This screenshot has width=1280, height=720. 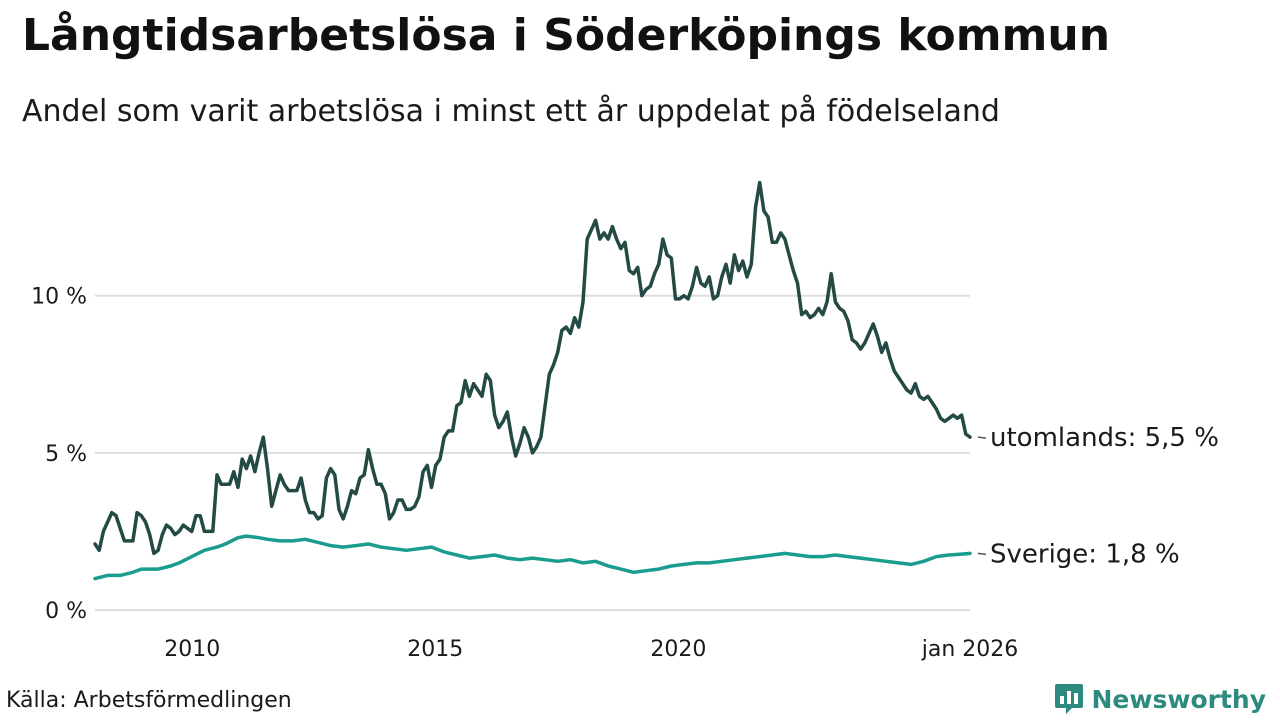 What do you see at coordinates (1068, 699) in the screenshot?
I see `newsworthy-logo-icon` at bounding box center [1068, 699].